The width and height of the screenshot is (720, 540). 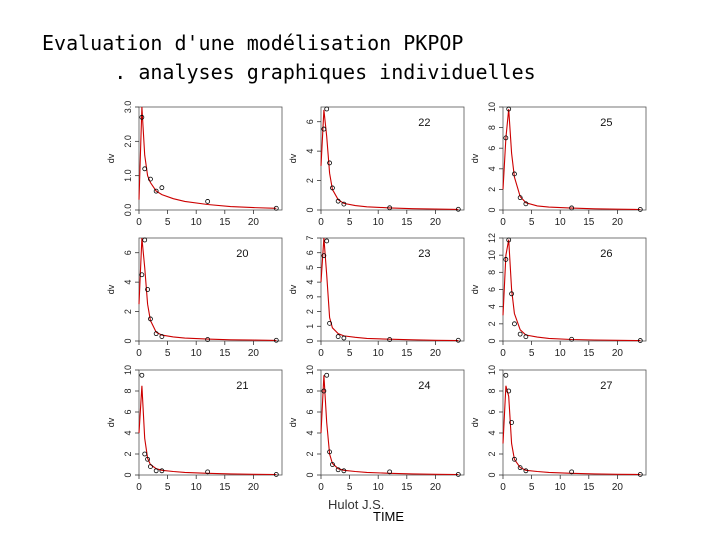 I want to click on y-tick-label: 3.0, so click(x=128, y=107).